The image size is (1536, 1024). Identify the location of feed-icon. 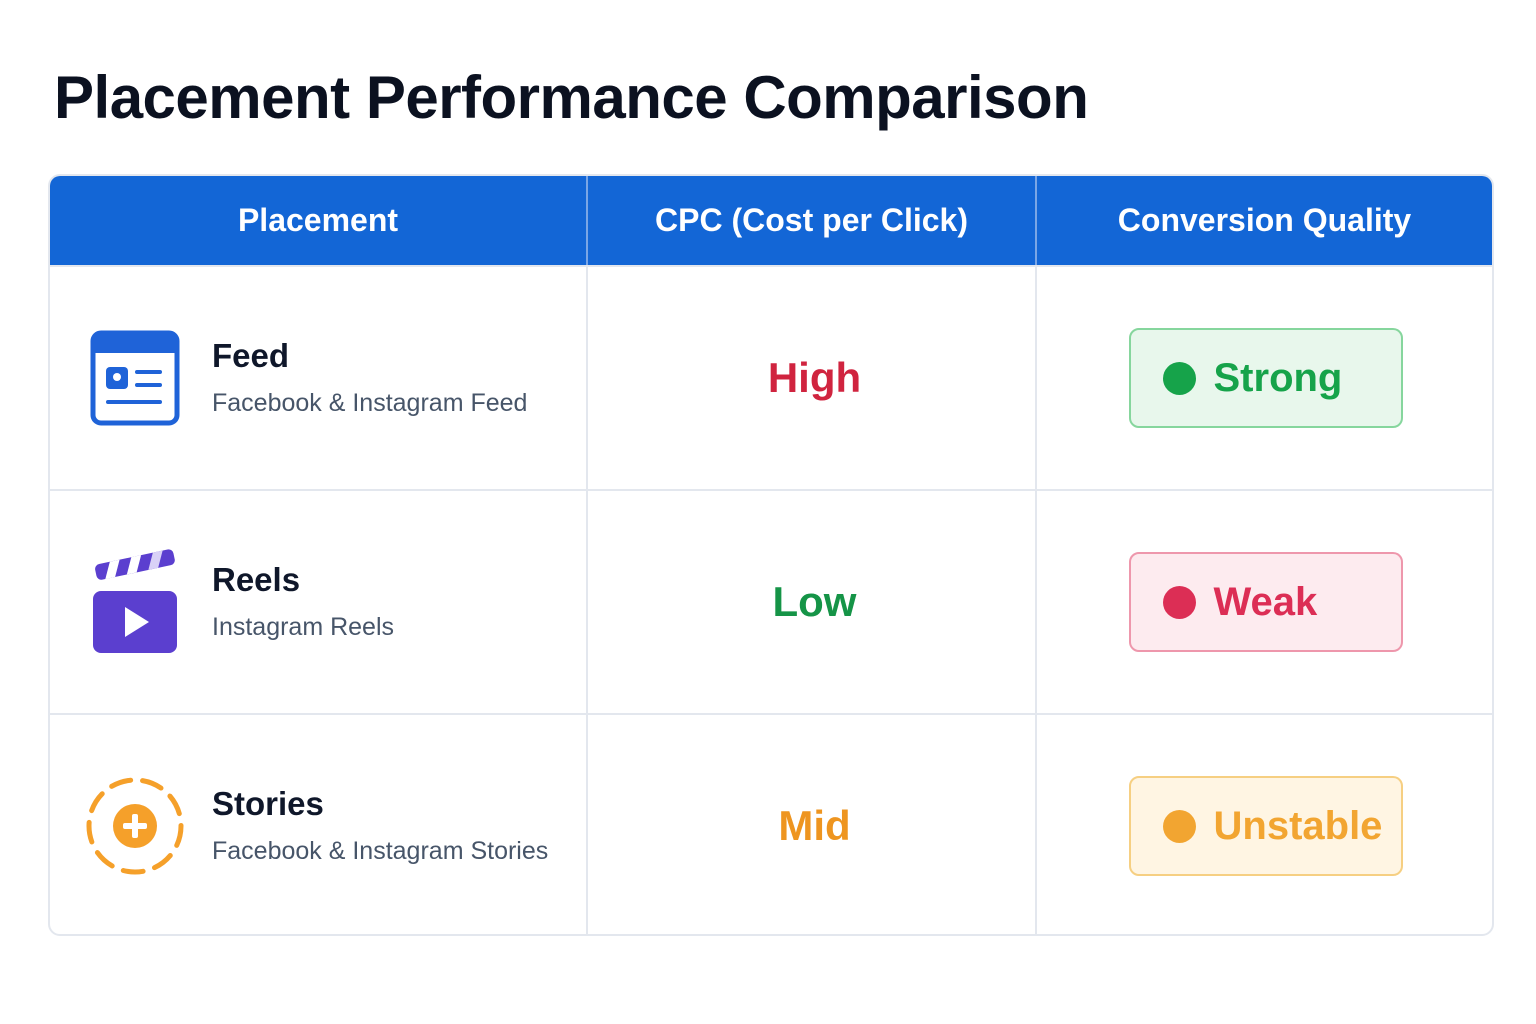
(135, 378).